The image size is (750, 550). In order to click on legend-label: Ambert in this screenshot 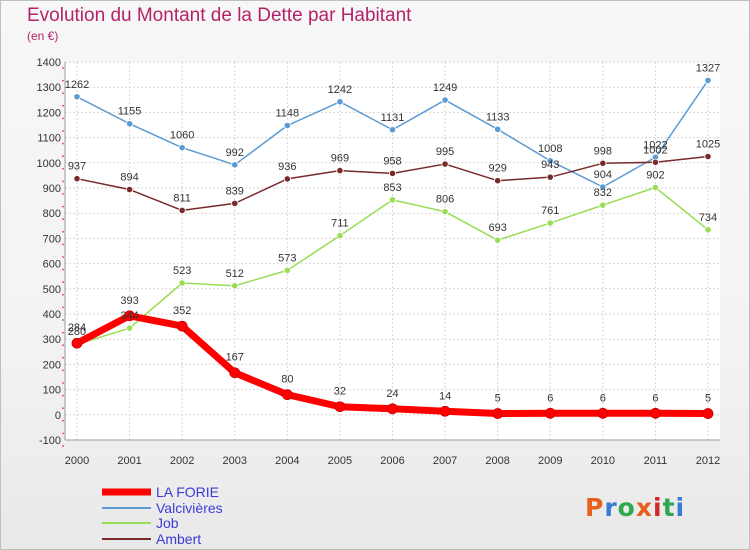, I will do `click(178, 539)`.